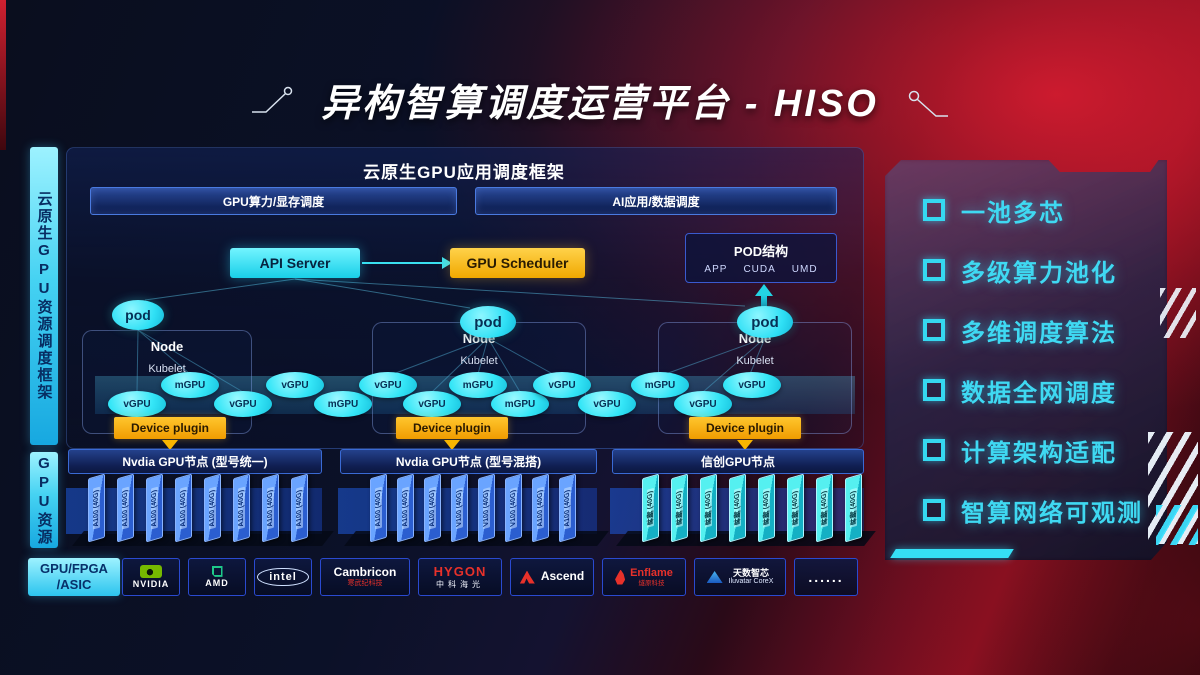  Describe the element at coordinates (751, 582) in the screenshot. I see `vendor-subname: Iluvatar CoreX` at that location.